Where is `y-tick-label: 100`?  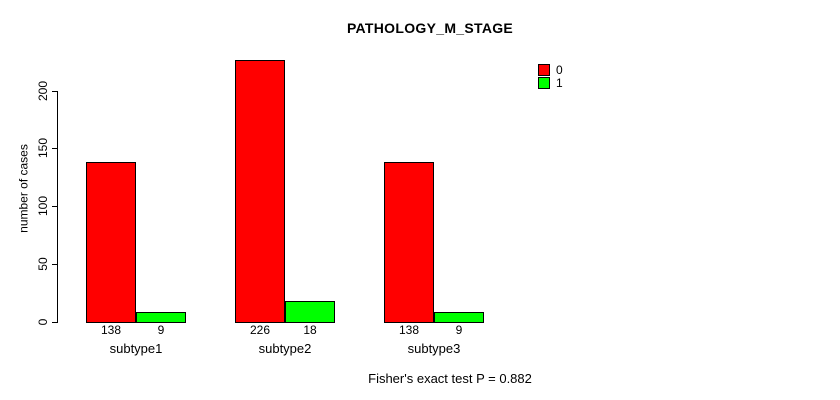 y-tick-label: 100 is located at coordinates (43, 206).